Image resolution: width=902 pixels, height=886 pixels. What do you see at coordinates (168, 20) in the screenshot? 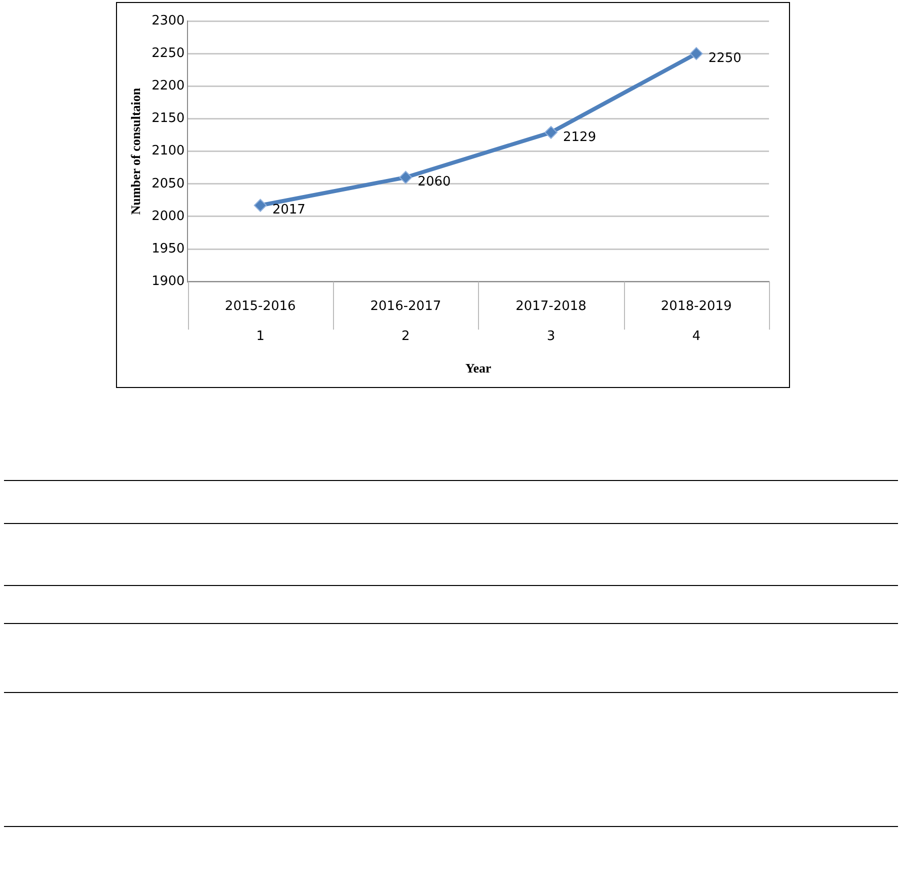
I see `y-tick-label: 2300` at bounding box center [168, 20].